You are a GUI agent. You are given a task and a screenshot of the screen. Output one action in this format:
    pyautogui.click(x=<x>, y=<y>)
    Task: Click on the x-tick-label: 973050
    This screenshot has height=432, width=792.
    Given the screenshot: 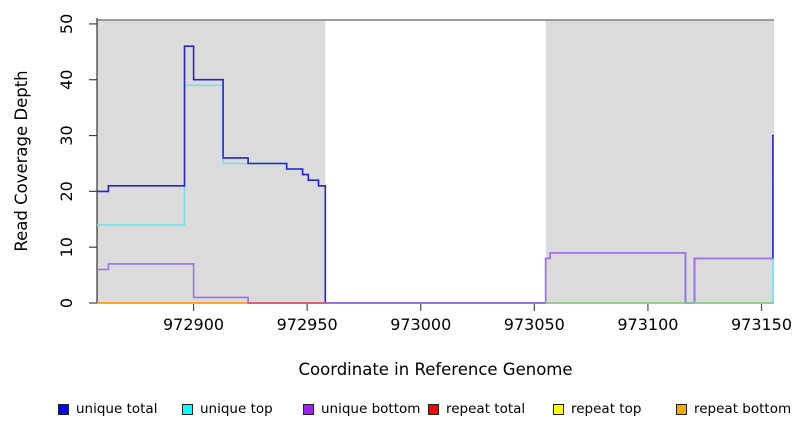 What is the action you would take?
    pyautogui.click(x=534, y=324)
    